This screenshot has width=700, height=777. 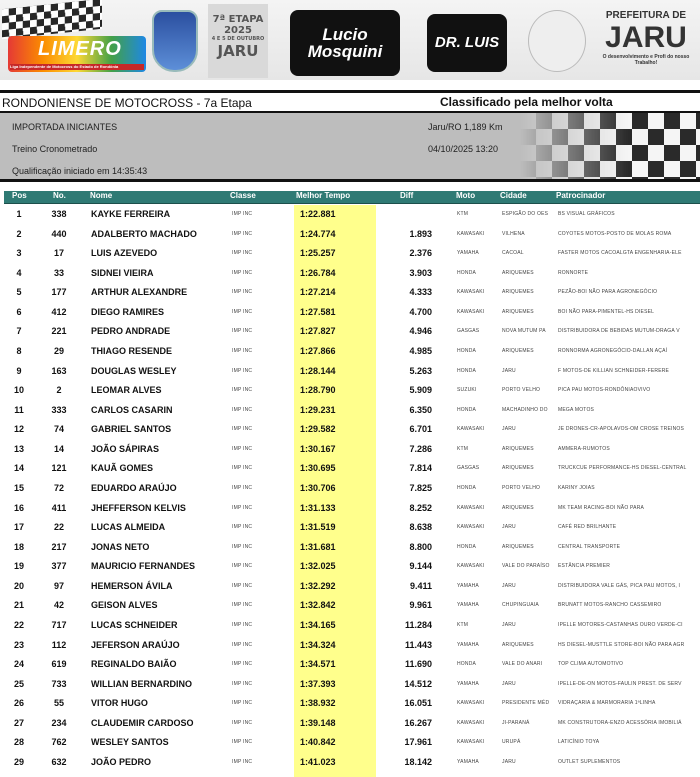 I want to click on cell-diff: 16.267, so click(x=418, y=722).